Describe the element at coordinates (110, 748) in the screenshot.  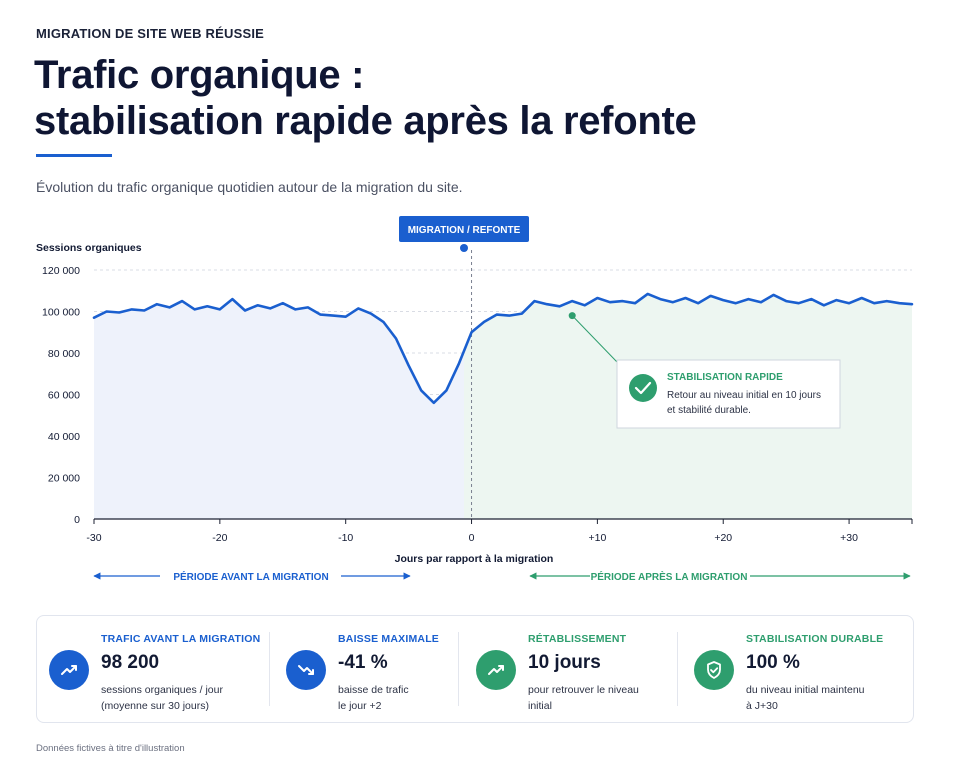
I see `footnote: Données fictives à titre d'illustration` at that location.